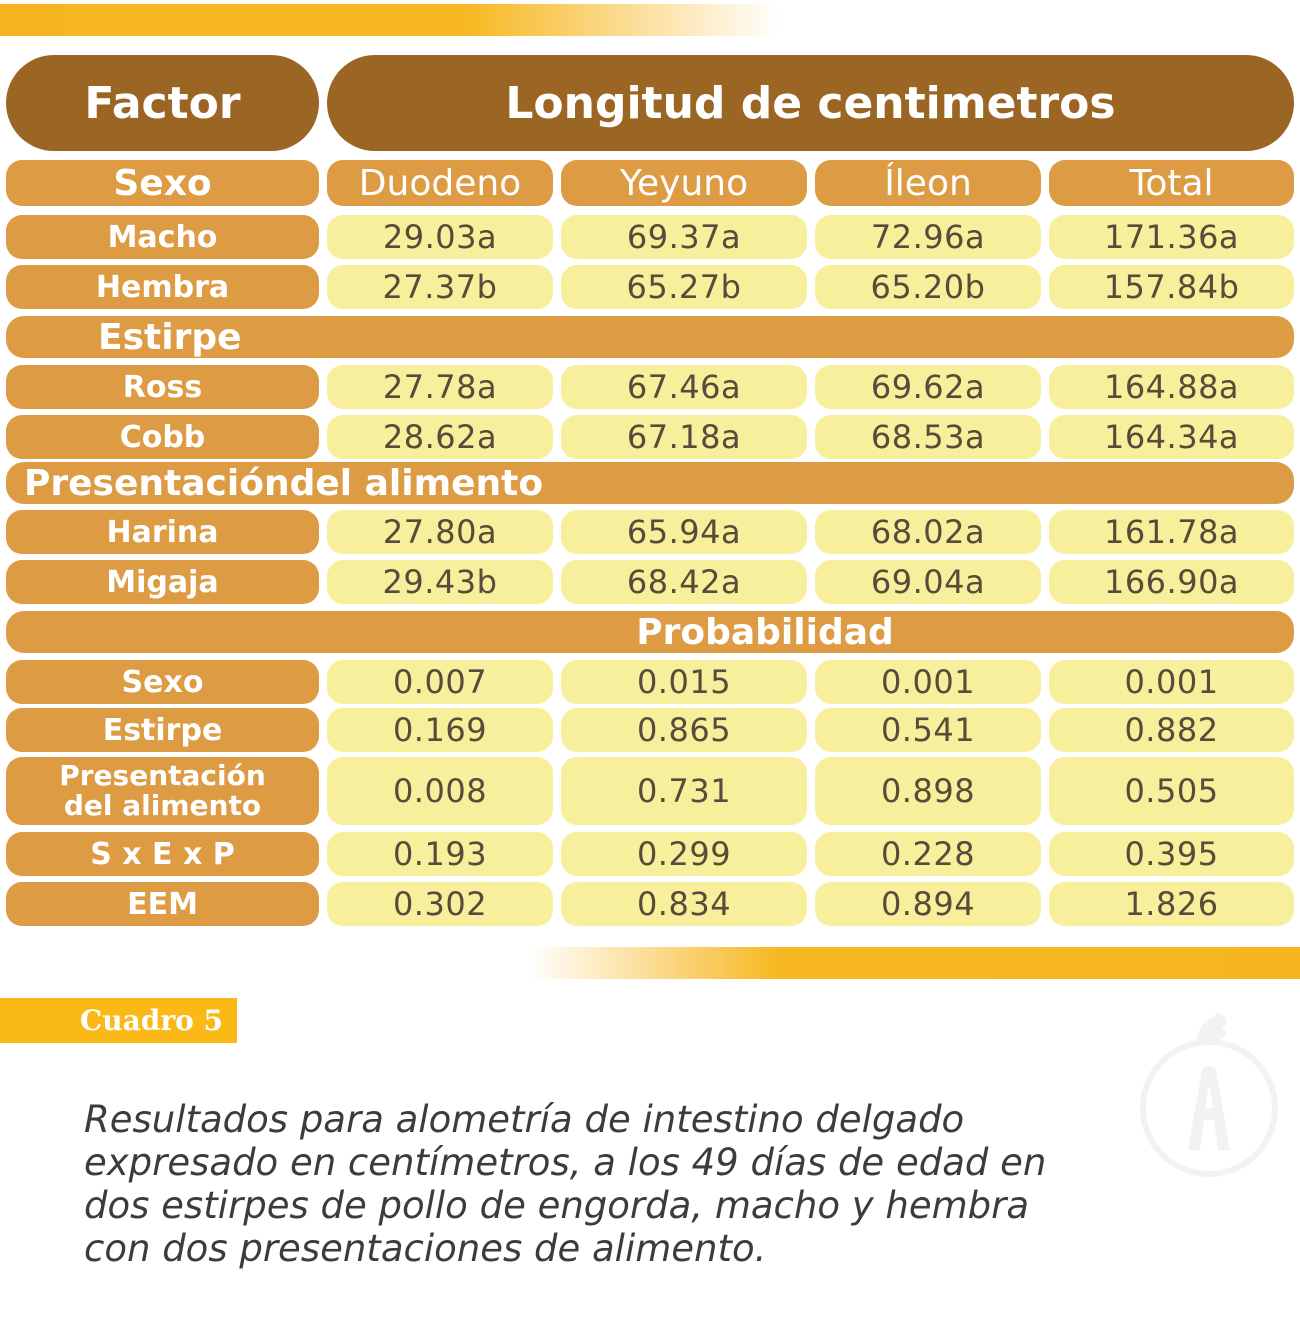  What do you see at coordinates (928, 387) in the screenshot?
I see `table-value: 69.62a` at bounding box center [928, 387].